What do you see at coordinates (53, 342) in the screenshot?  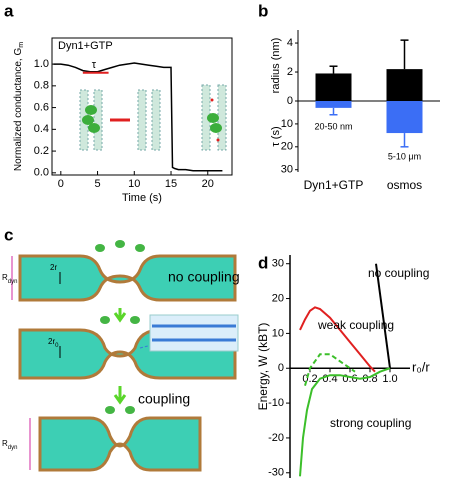 I see `annotation: 2r0` at bounding box center [53, 342].